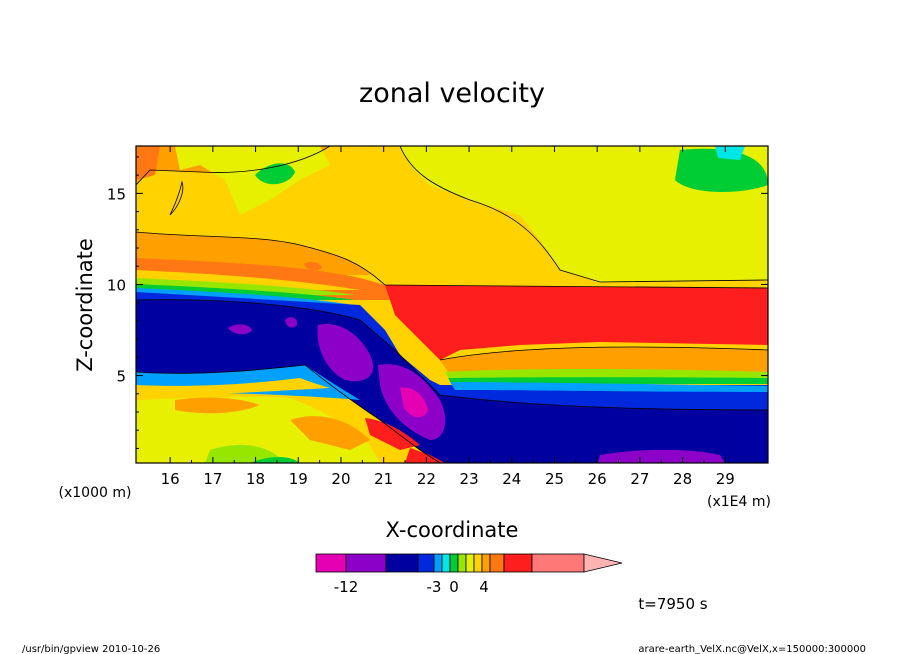 This screenshot has height=654, width=904. What do you see at coordinates (576, 322) in the screenshot?
I see `field-red-jet` at bounding box center [576, 322].